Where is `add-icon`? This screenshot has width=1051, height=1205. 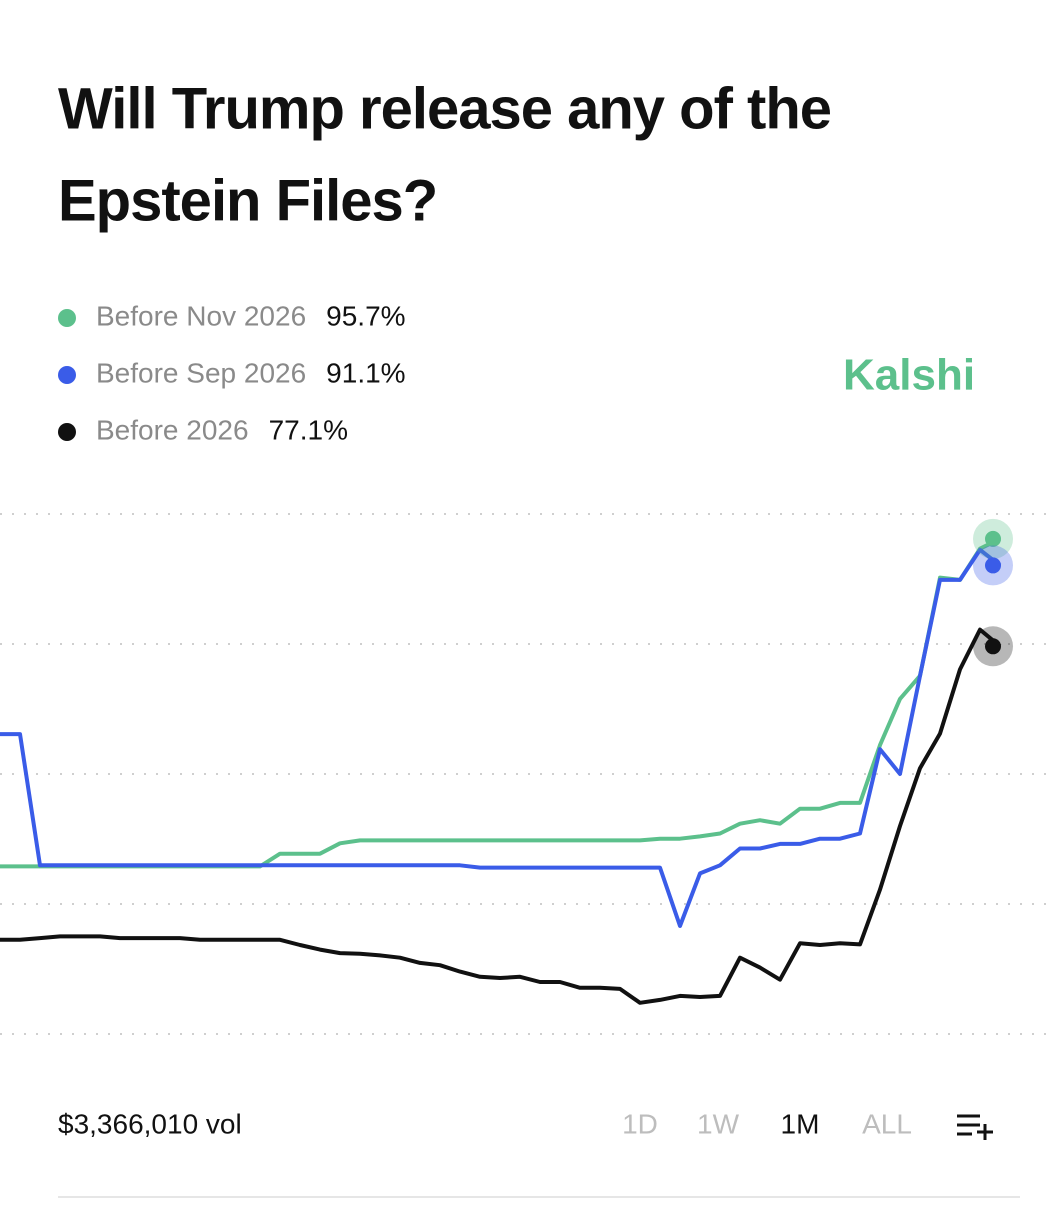 add-icon is located at coordinates (975, 1127).